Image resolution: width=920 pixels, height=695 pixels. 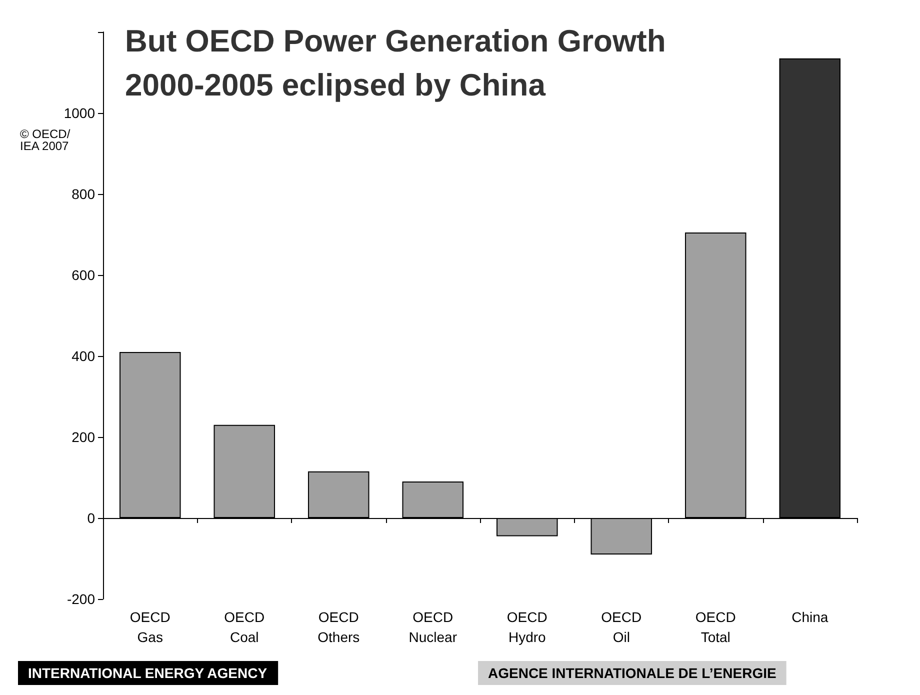 I want to click on y-tick-label: 0, so click(x=91, y=518).